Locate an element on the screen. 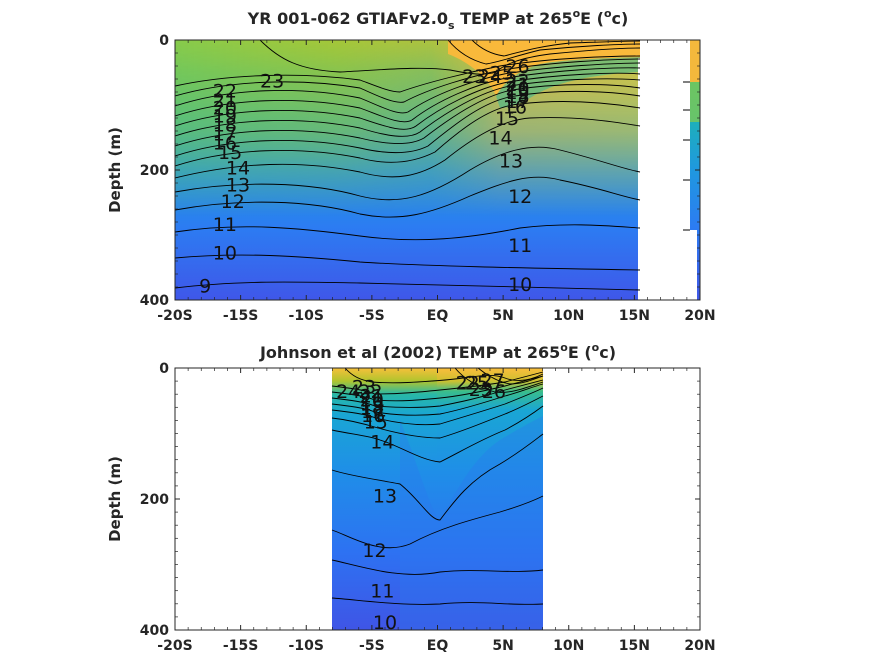 The width and height of the screenshot is (875, 656). panel-bottom-title-unit-deg: o is located at coordinates (596, 347).